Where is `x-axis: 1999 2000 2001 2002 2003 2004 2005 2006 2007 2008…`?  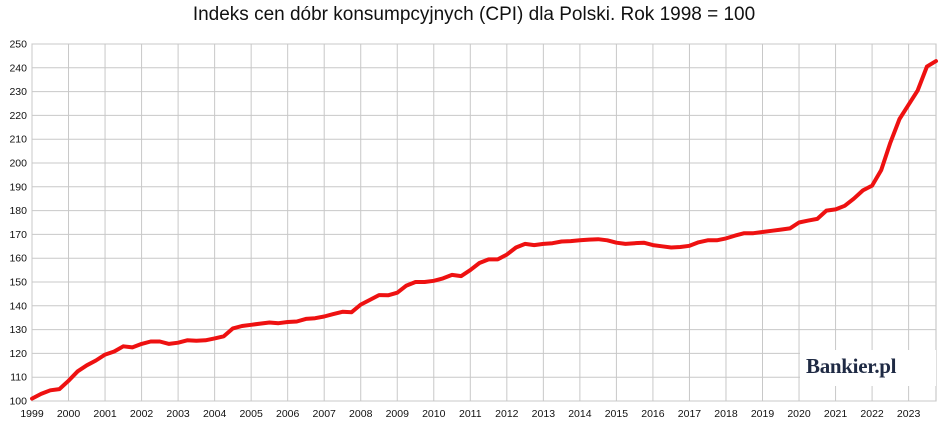 x-axis: 1999 2000 2001 2002 2003 2004 2005 2006 2007 2008… is located at coordinates (470, 414).